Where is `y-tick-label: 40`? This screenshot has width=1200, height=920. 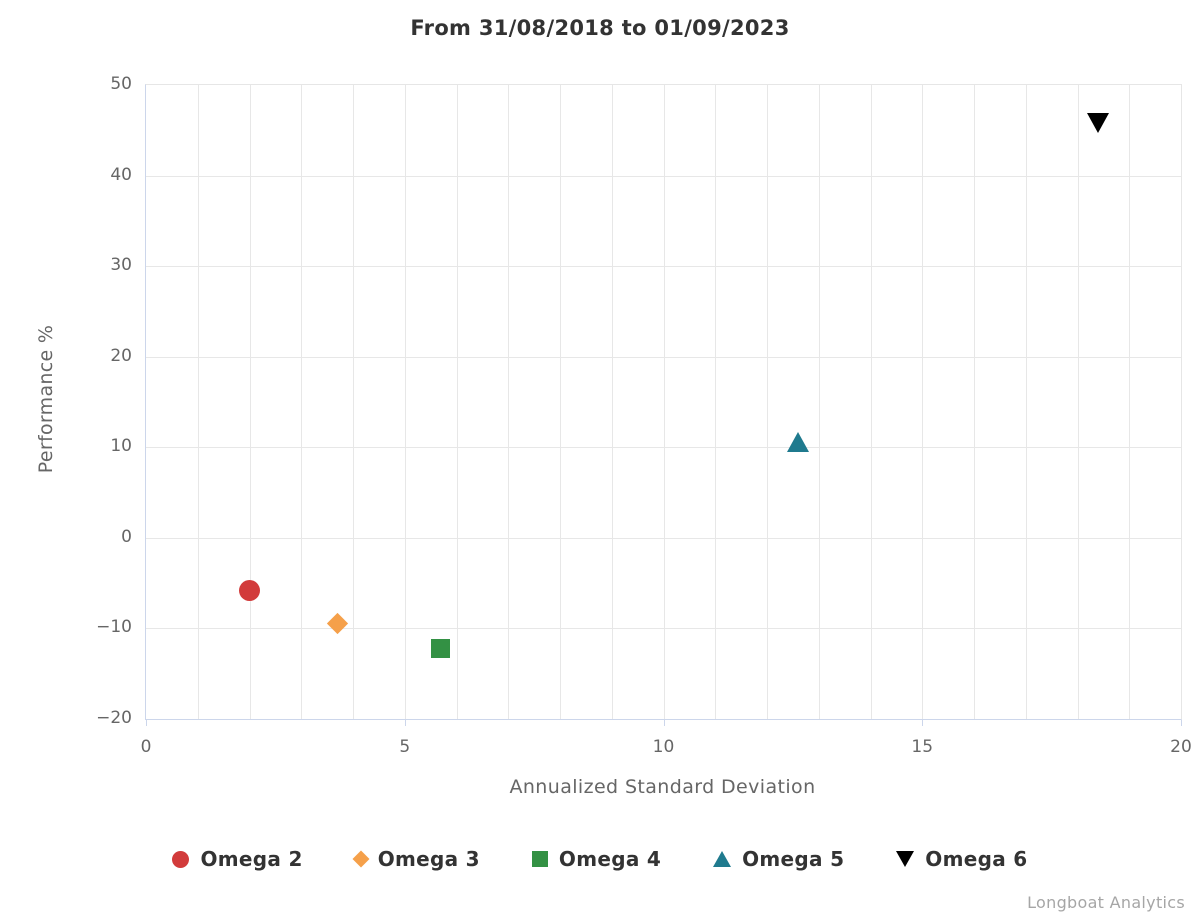 y-tick-label: 40 is located at coordinates (121, 174).